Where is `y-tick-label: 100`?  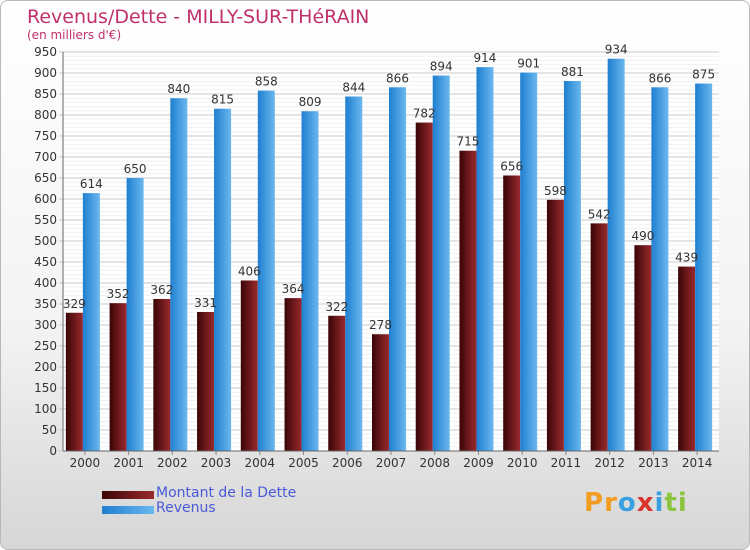 y-tick-label: 100 is located at coordinates (45, 409).